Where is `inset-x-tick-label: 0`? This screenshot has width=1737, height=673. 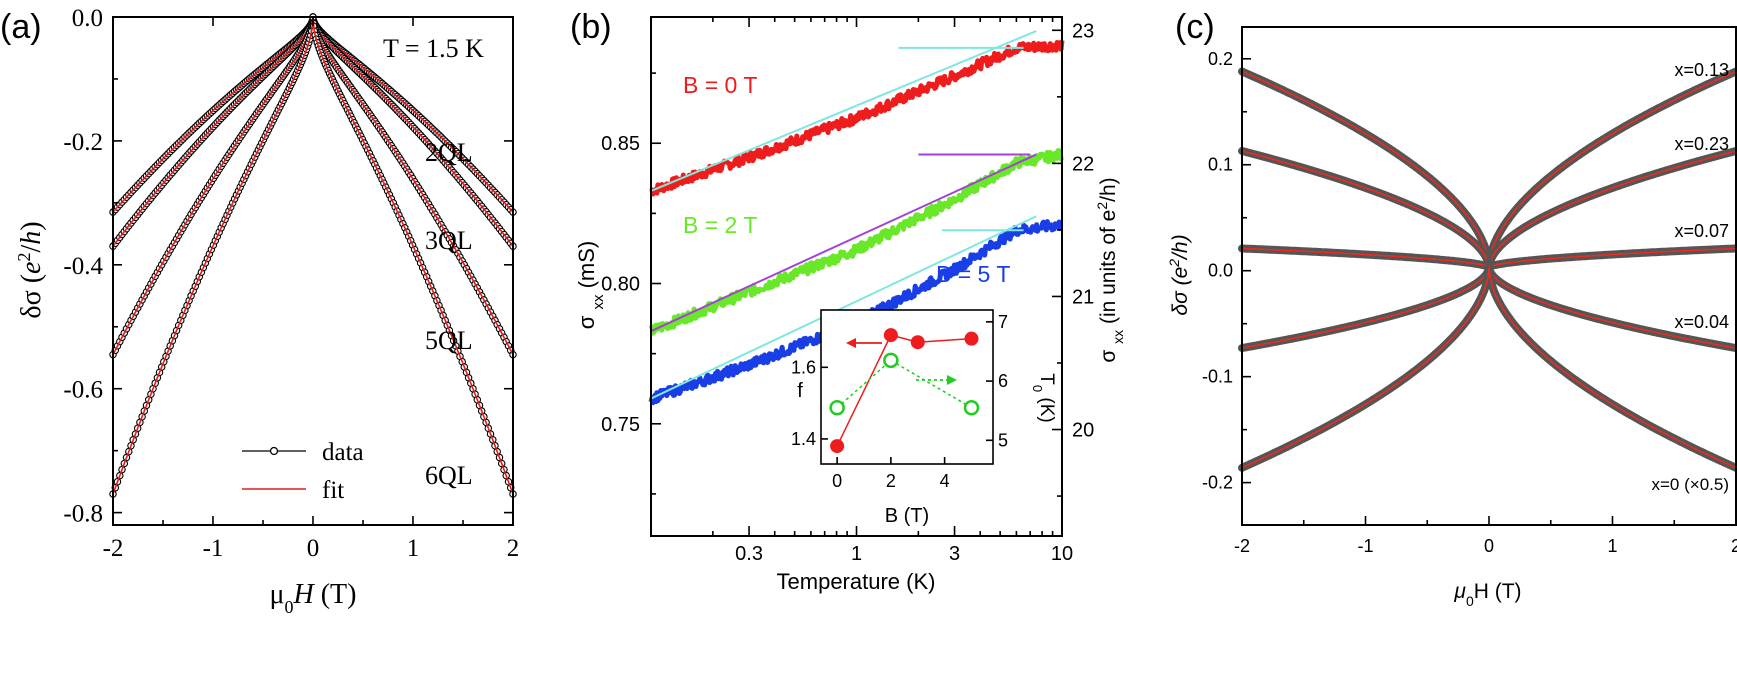
inset-x-tick-label: 0 is located at coordinates (837, 481).